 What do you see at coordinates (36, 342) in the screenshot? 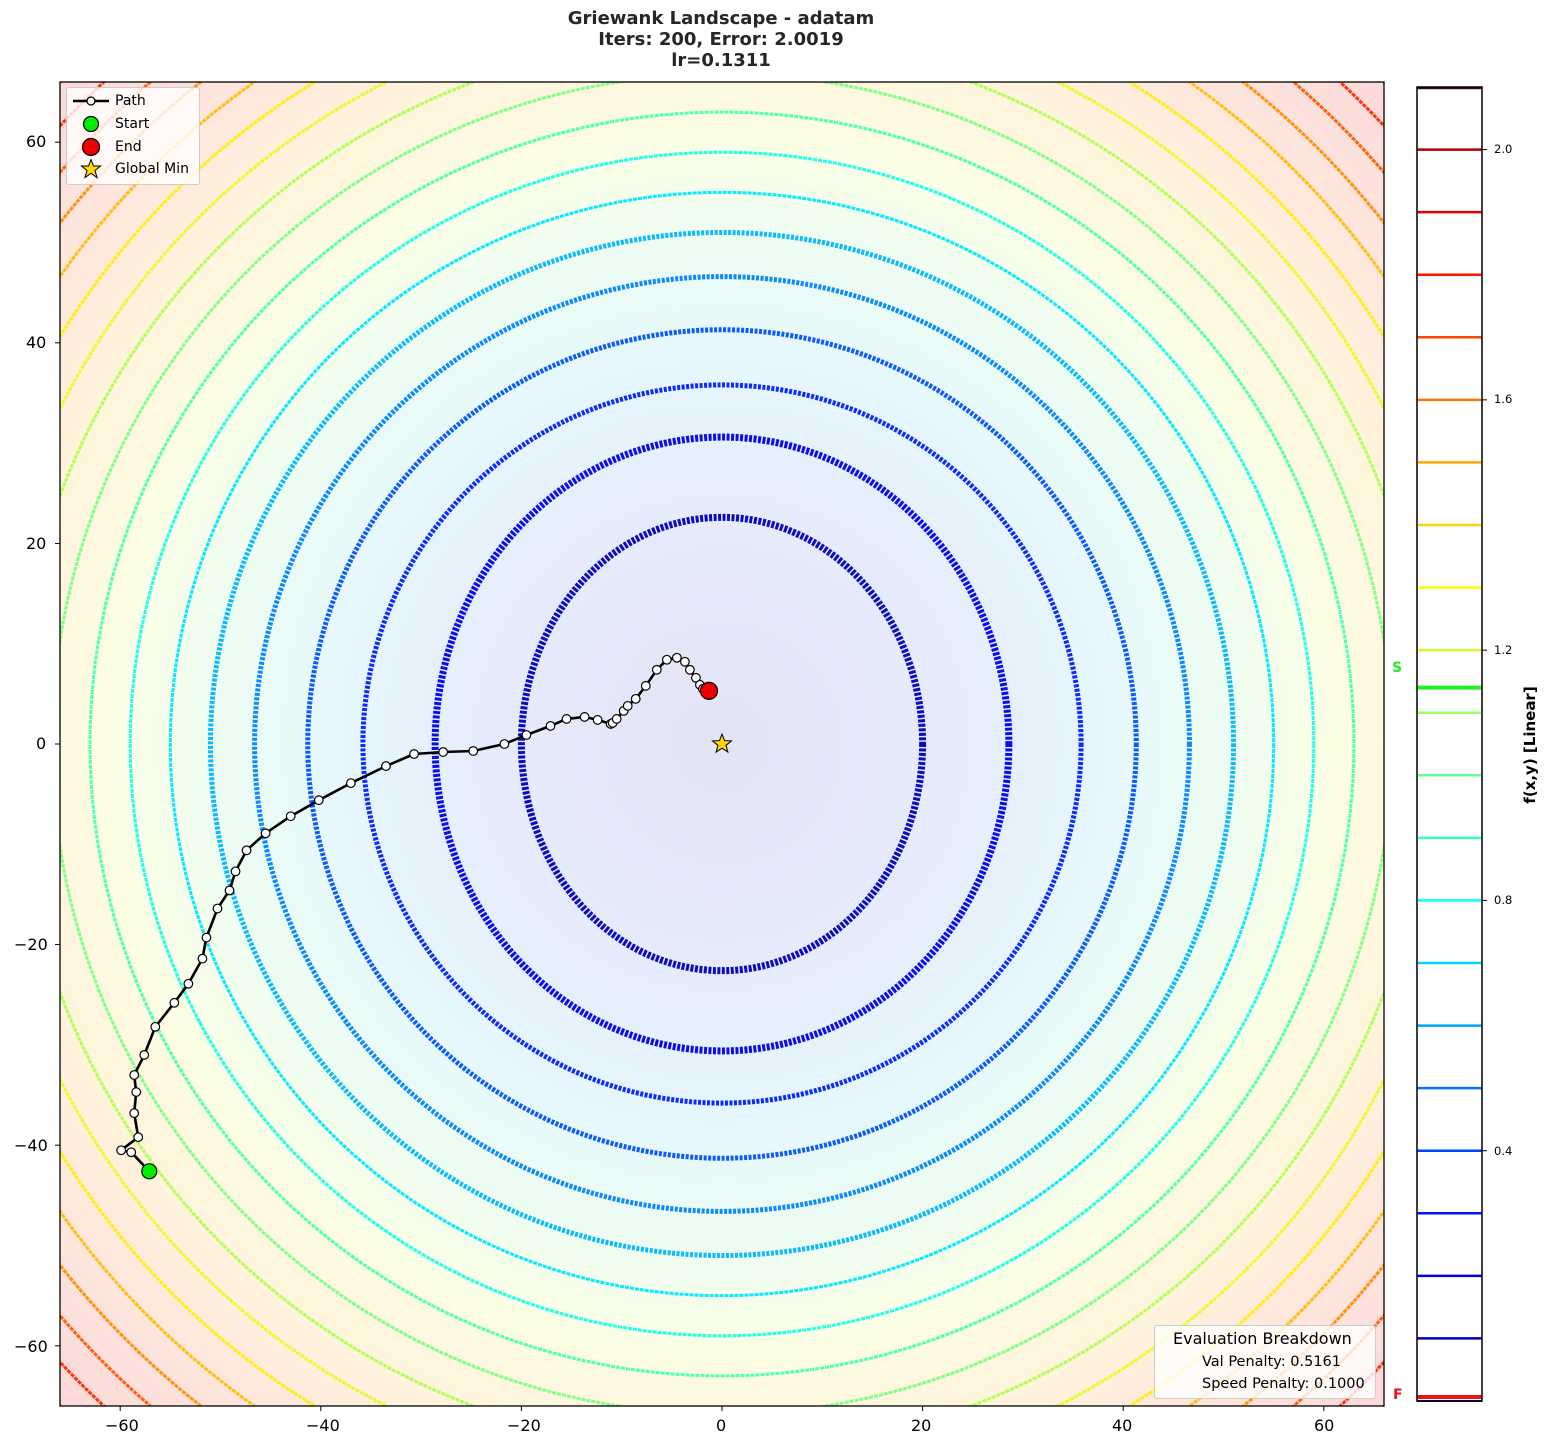
I see `y-tick-label: 40` at bounding box center [36, 342].